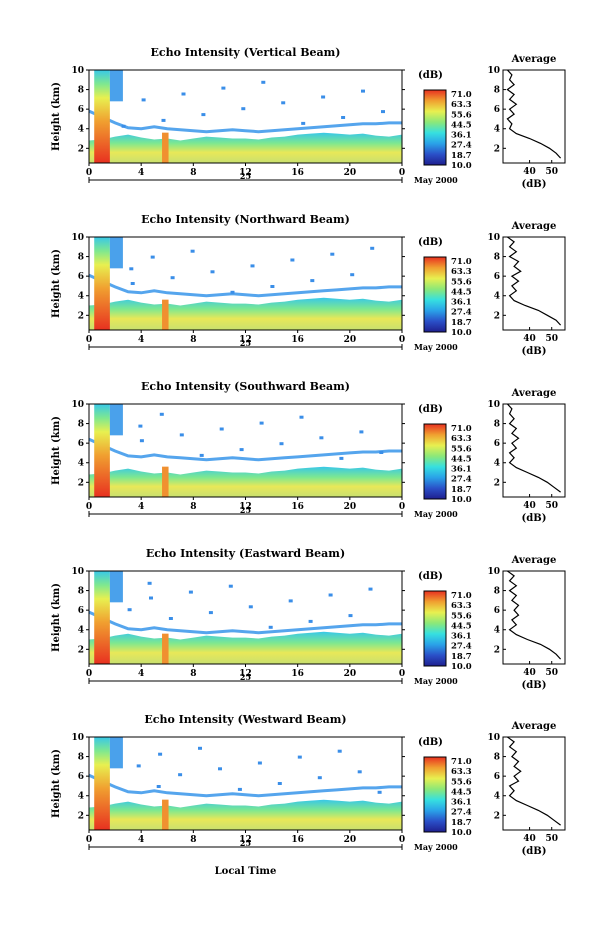 The width and height of the screenshot is (616, 934). Describe the element at coordinates (534, 851) in the screenshot. I see `average-x-label: (dB)` at that location.